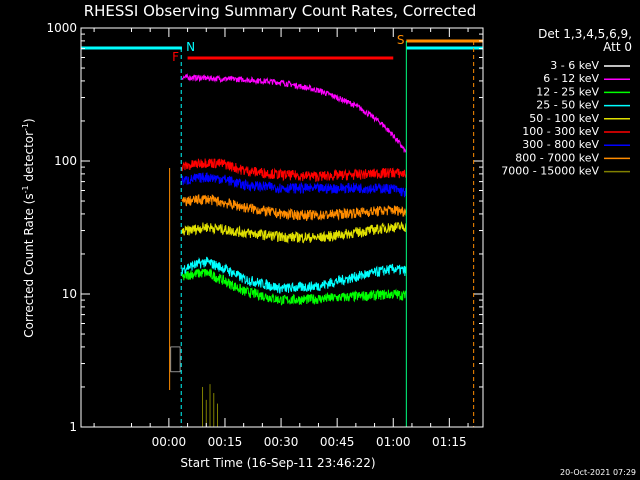  What do you see at coordinates (29, 265) in the screenshot?
I see `y-label-main: Corrected Count Rate (s` at bounding box center [29, 265].